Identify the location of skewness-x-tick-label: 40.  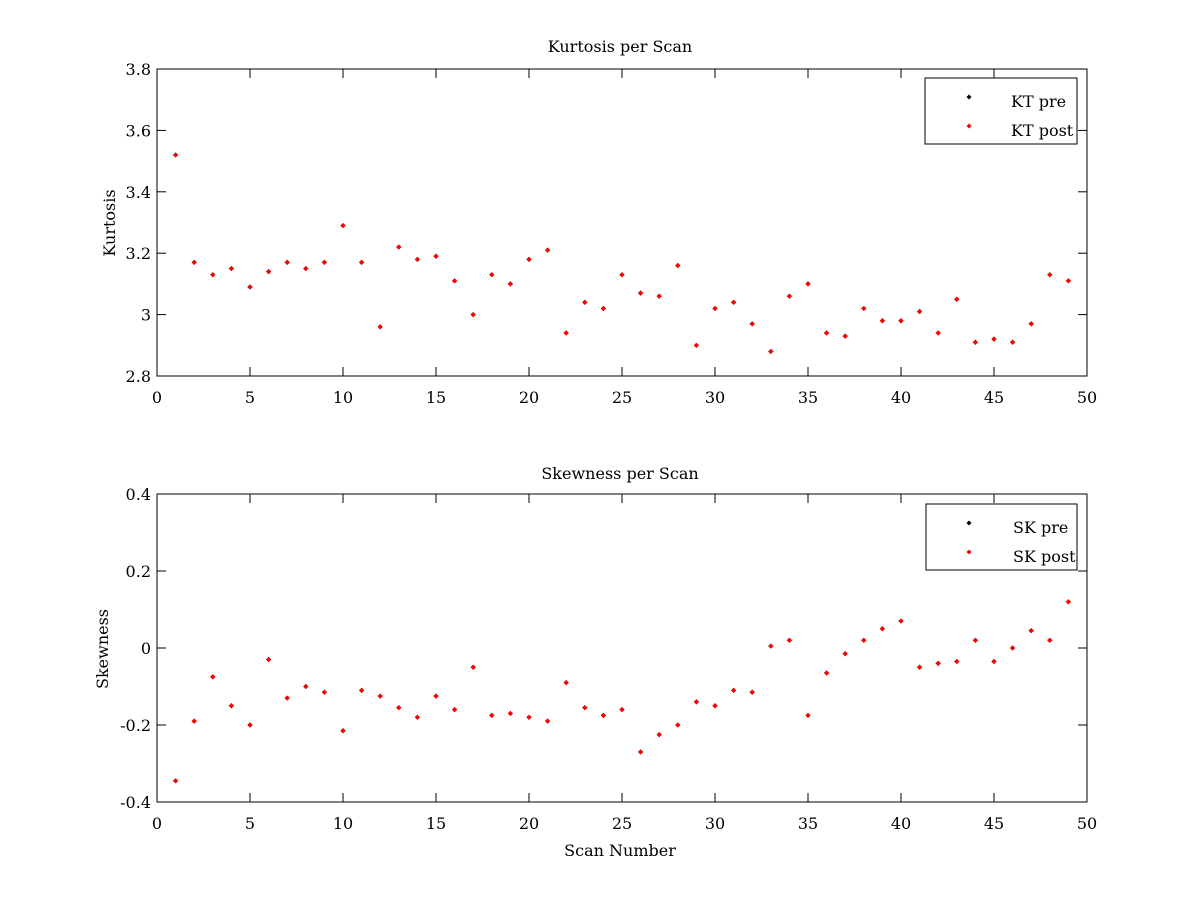
(901, 823).